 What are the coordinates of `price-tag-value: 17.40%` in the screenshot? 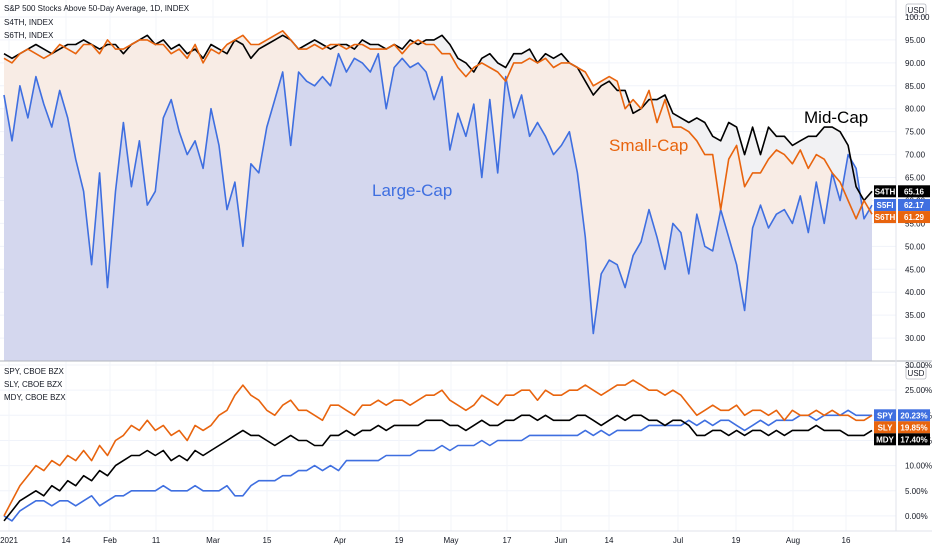 It's located at (913, 439).